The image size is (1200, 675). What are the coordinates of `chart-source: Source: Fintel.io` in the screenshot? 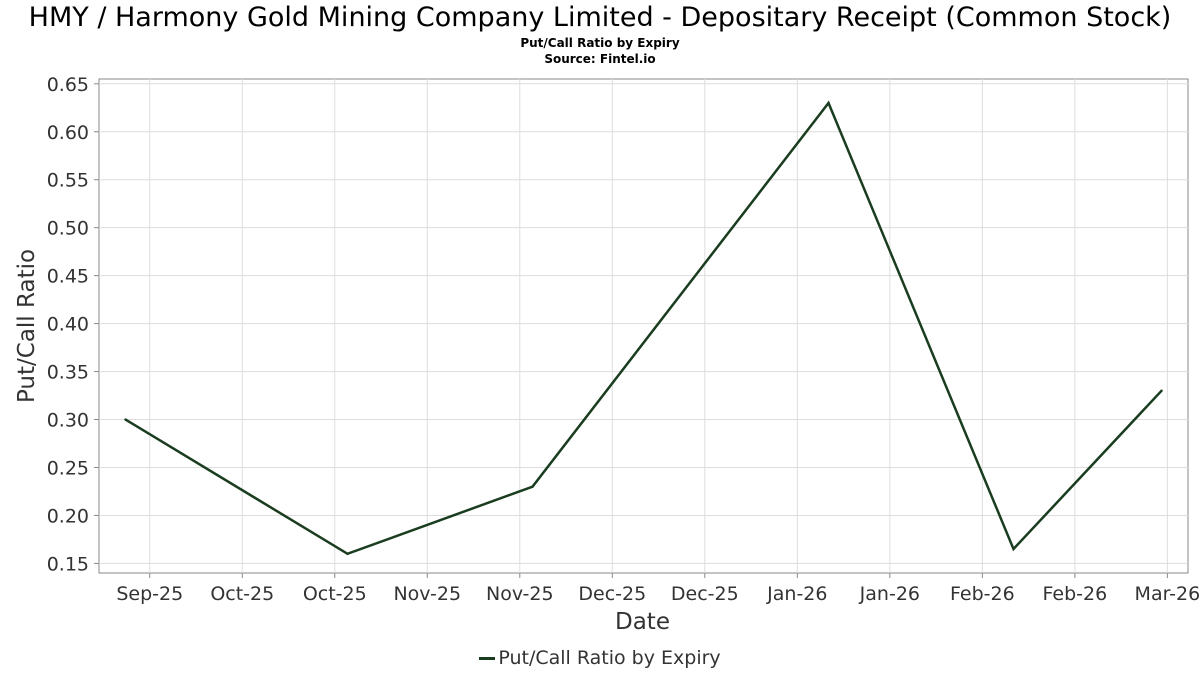 It's located at (600, 59).